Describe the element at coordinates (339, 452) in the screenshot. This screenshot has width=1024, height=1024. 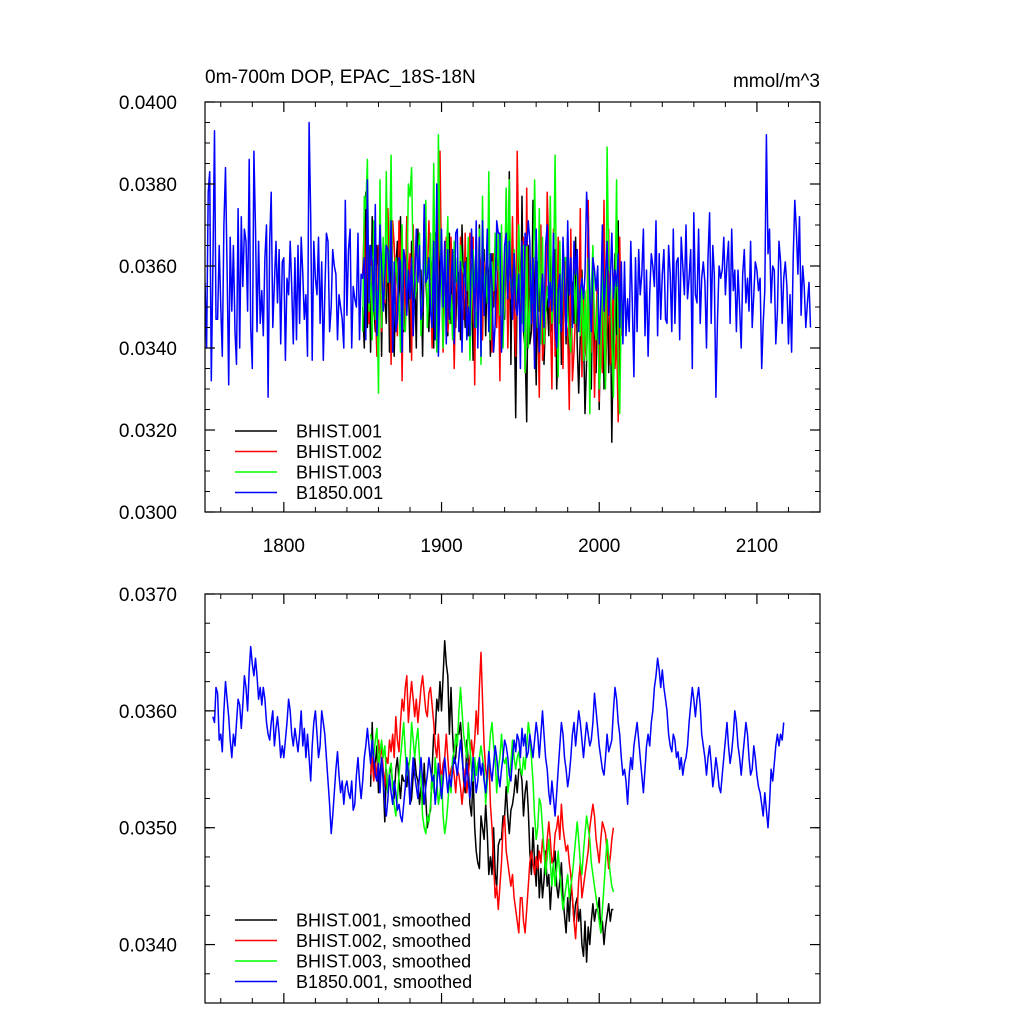
I see `p0-legend-label-2: BHIST.002` at that location.